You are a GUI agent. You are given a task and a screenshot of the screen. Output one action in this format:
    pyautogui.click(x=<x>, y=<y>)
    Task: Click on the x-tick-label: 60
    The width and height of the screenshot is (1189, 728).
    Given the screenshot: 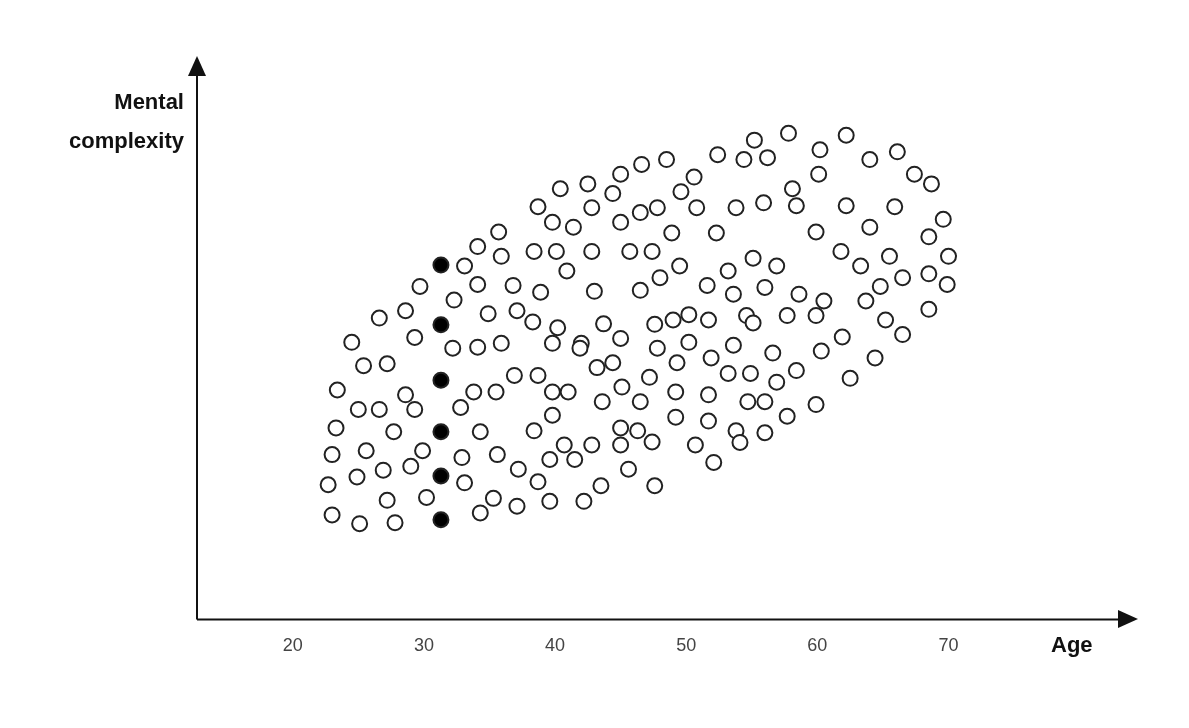 What is the action you would take?
    pyautogui.click(x=817, y=645)
    